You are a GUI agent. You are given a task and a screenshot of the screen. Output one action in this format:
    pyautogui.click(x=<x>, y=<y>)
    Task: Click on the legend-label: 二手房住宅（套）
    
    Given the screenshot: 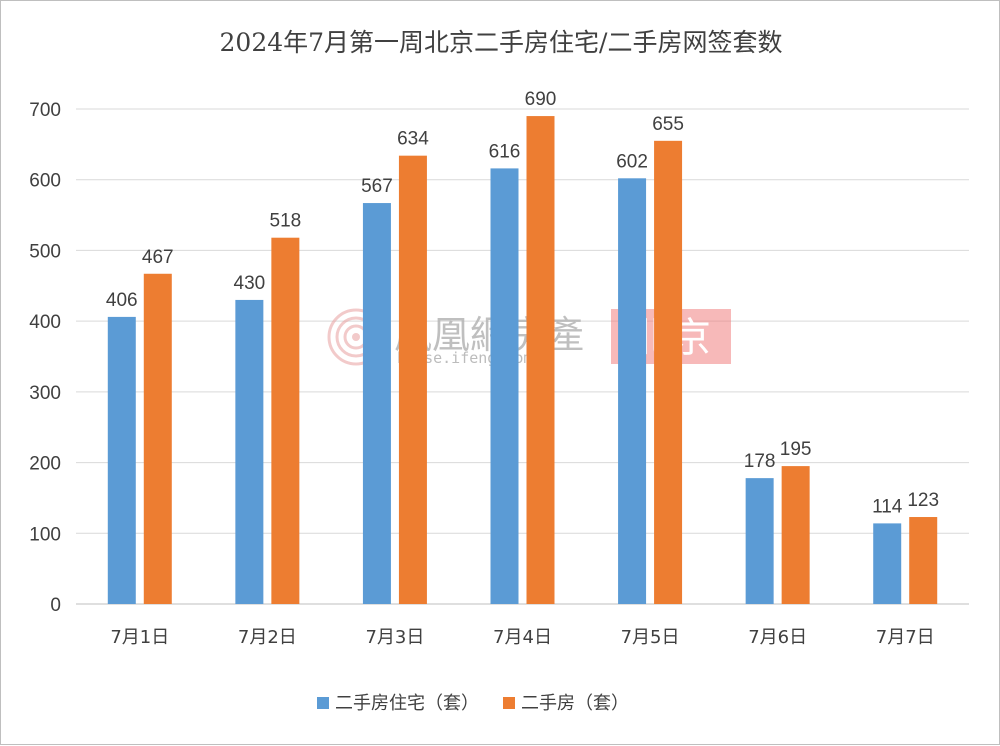 What is the action you would take?
    pyautogui.click(x=407, y=703)
    